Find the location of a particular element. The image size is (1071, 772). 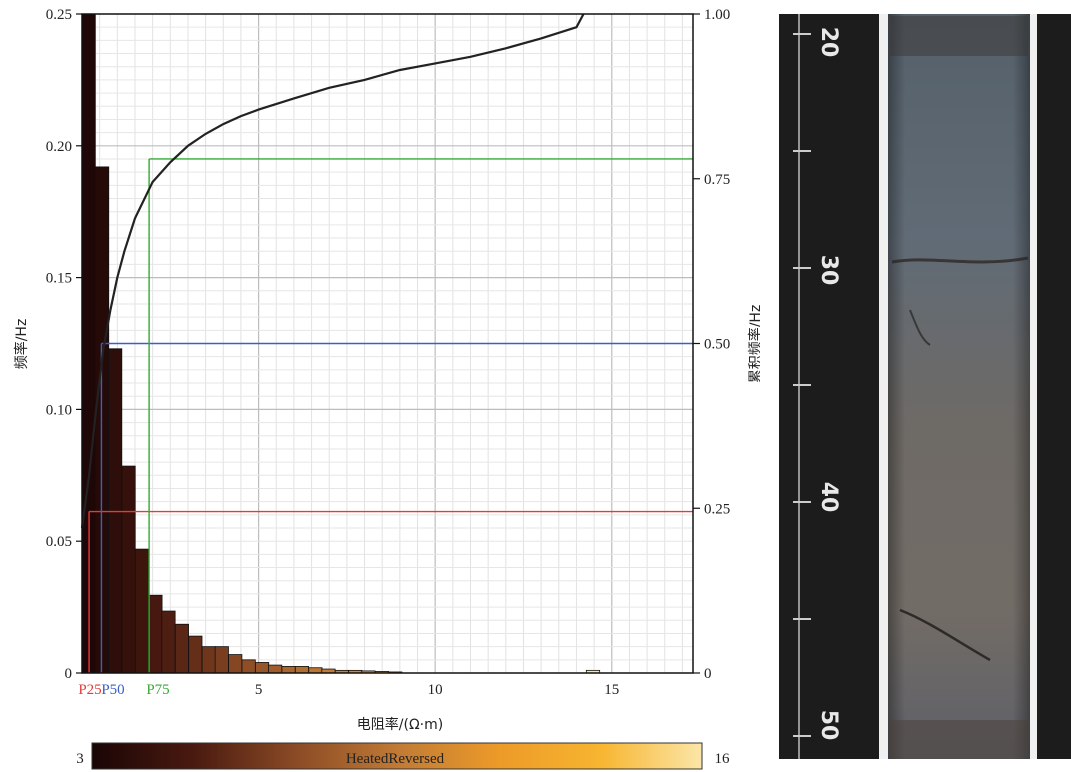

y2-axis-title: 累积频率/Hz is located at coordinates (753, 344).